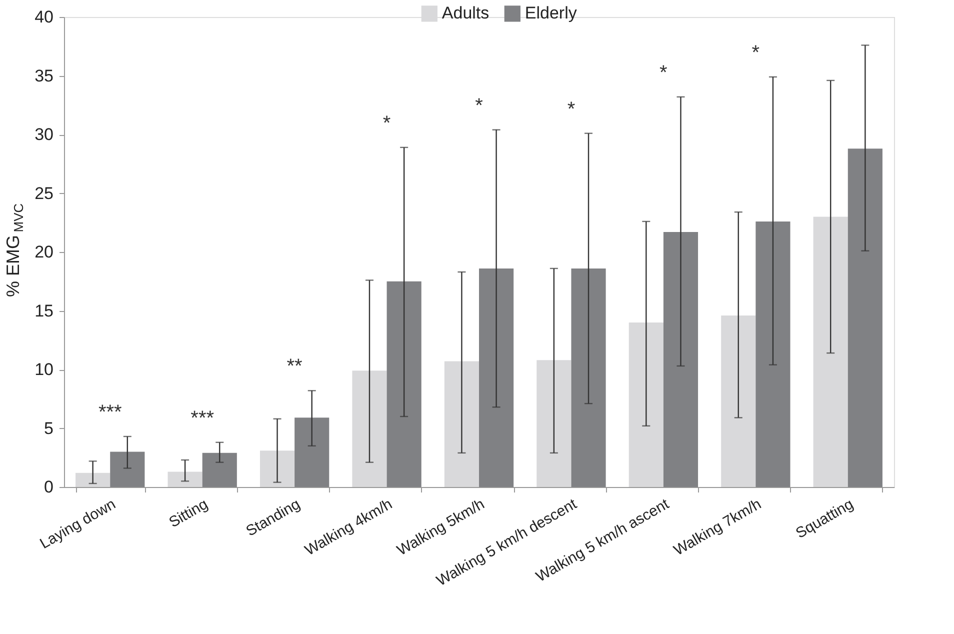  I want to click on legend-label: Adults, so click(466, 13).